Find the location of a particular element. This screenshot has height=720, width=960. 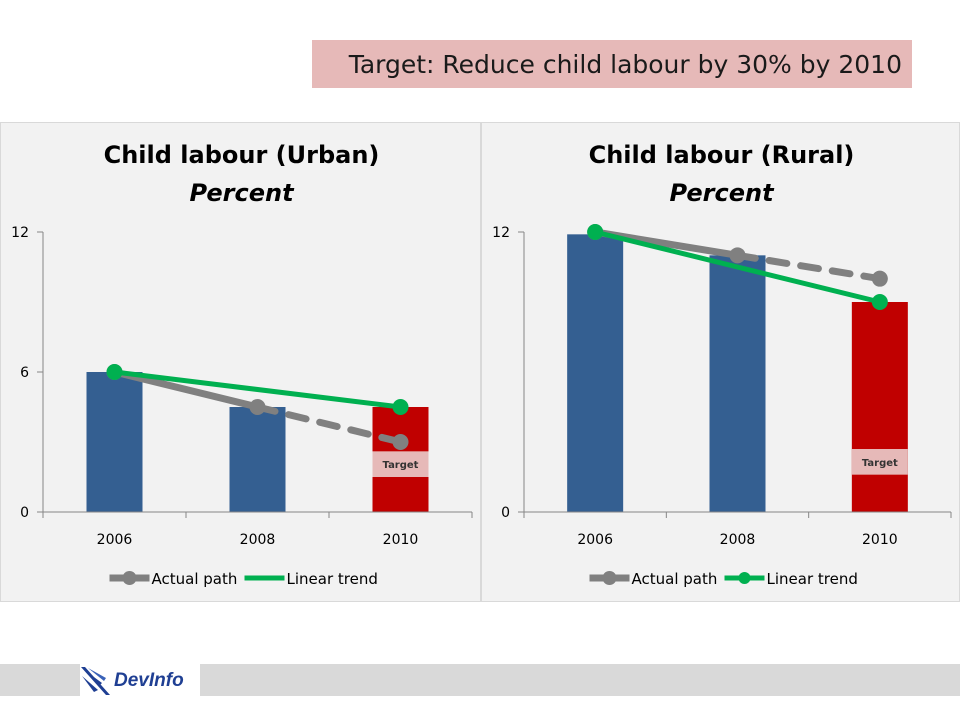

legend-trend-marker is located at coordinates (744, 578).